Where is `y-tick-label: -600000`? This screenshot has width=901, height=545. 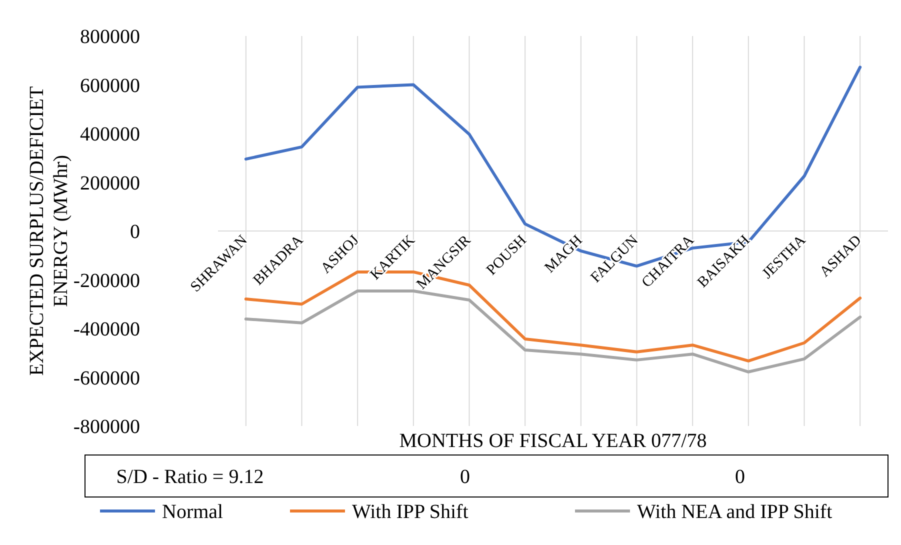 y-tick-label: -600000 is located at coordinates (106, 378).